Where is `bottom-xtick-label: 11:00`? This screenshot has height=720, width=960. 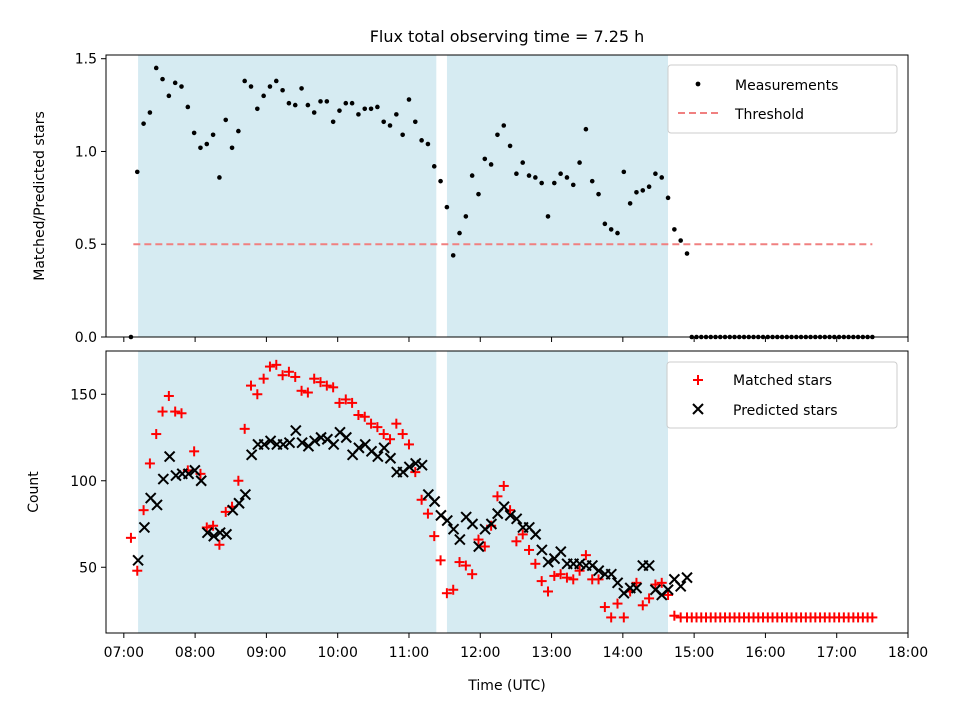 bottom-xtick-label: 11:00 is located at coordinates (409, 653).